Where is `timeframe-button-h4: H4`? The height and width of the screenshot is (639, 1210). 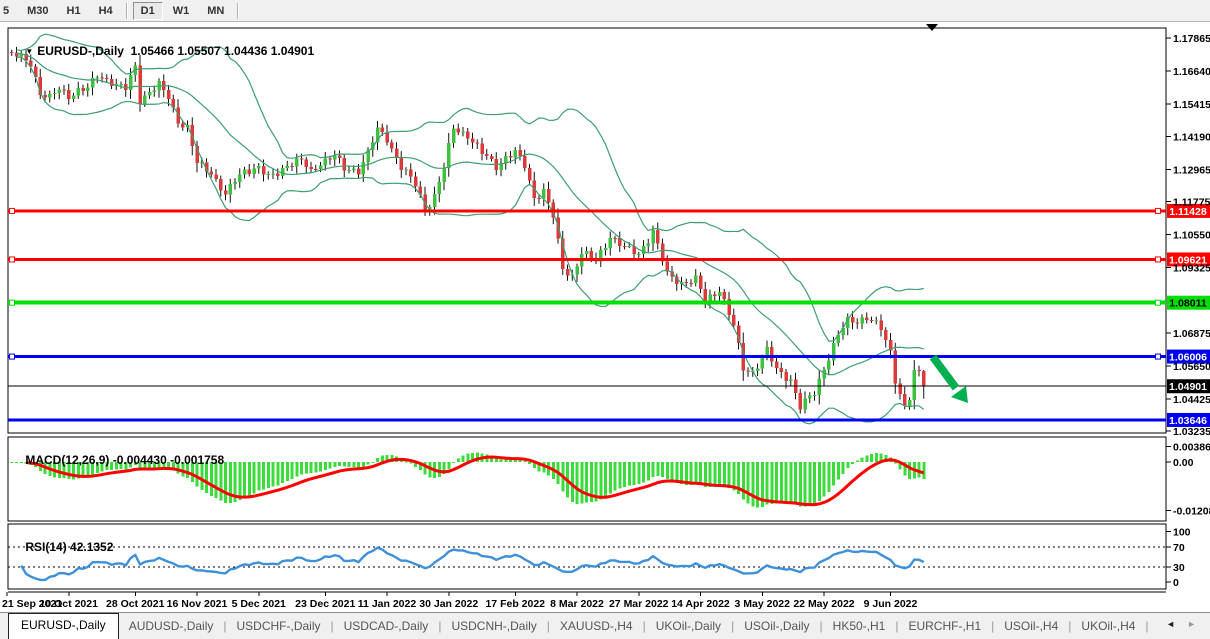
timeframe-button-h4: H4 is located at coordinates (105, 10).